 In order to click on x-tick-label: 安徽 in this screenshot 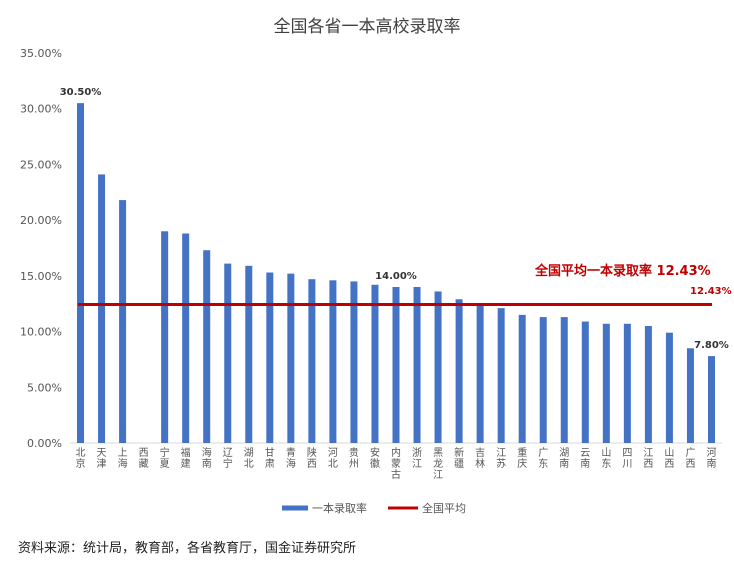, I will do `click(375, 458)`.